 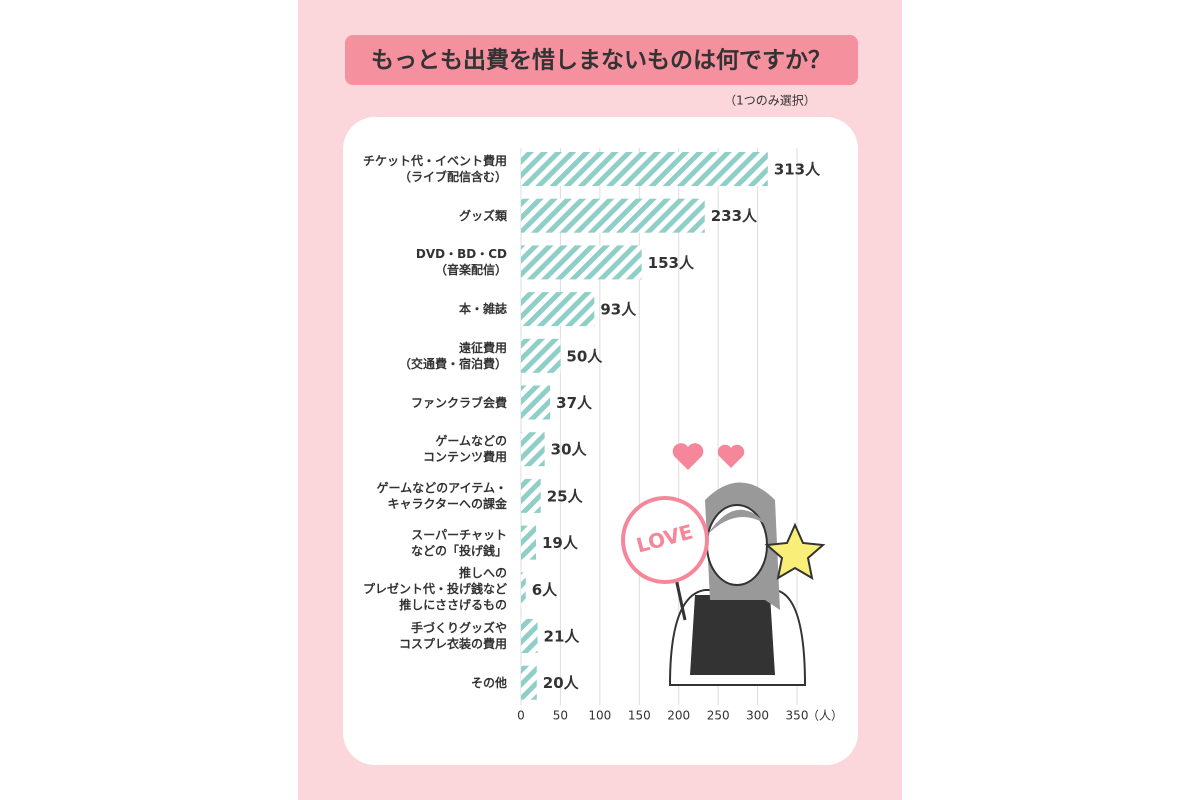 I want to click on category-label: グッズ類, so click(x=482, y=215).